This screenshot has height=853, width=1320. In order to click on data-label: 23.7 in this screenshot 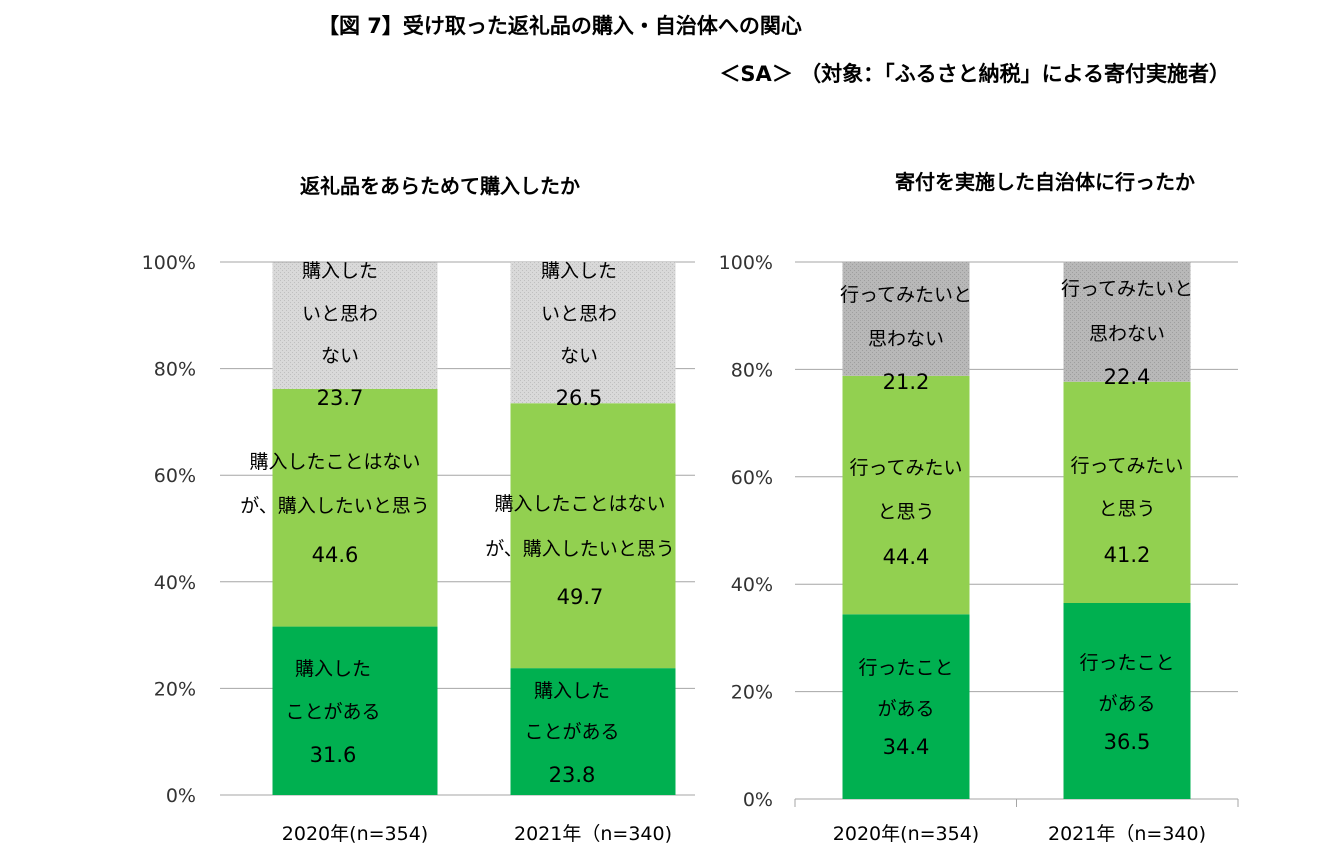, I will do `click(340, 398)`.